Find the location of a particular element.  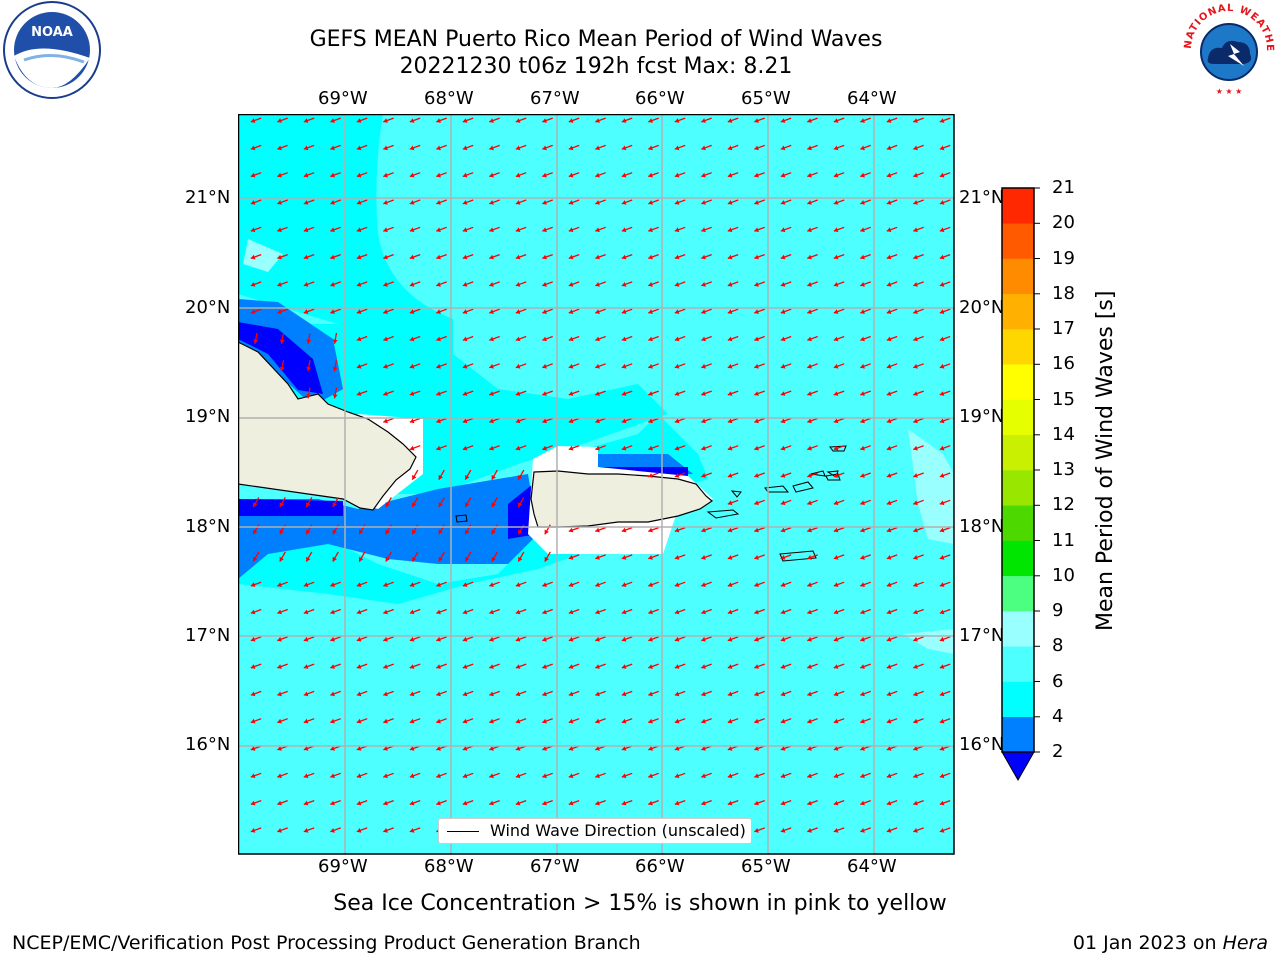

lat-label-right-16: 16°N is located at coordinates (982, 744).